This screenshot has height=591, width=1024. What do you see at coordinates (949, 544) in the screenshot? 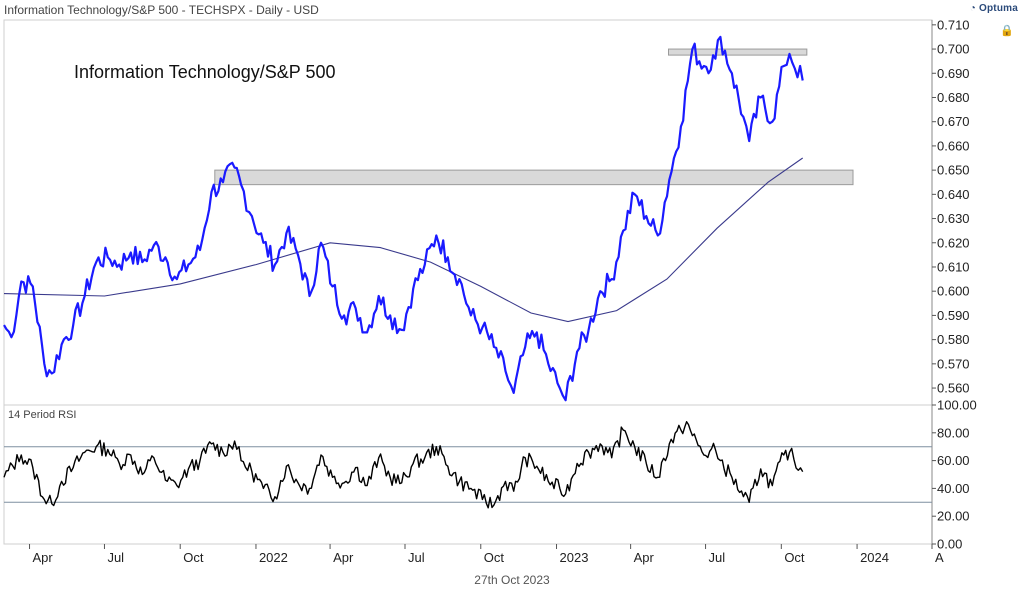
I see `y-tick-label: 0.00` at bounding box center [949, 544].